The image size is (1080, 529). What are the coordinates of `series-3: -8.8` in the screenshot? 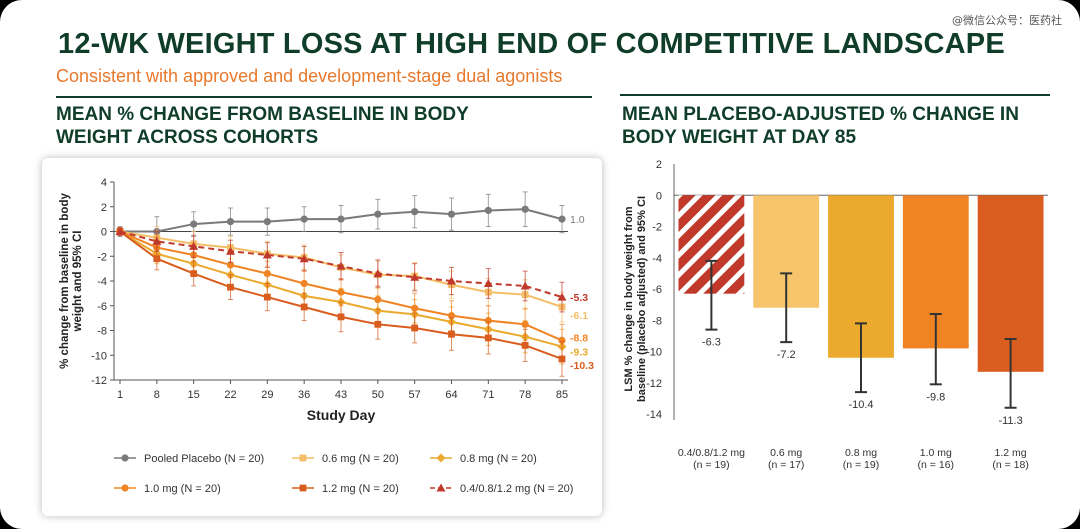 It's located at (352, 292).